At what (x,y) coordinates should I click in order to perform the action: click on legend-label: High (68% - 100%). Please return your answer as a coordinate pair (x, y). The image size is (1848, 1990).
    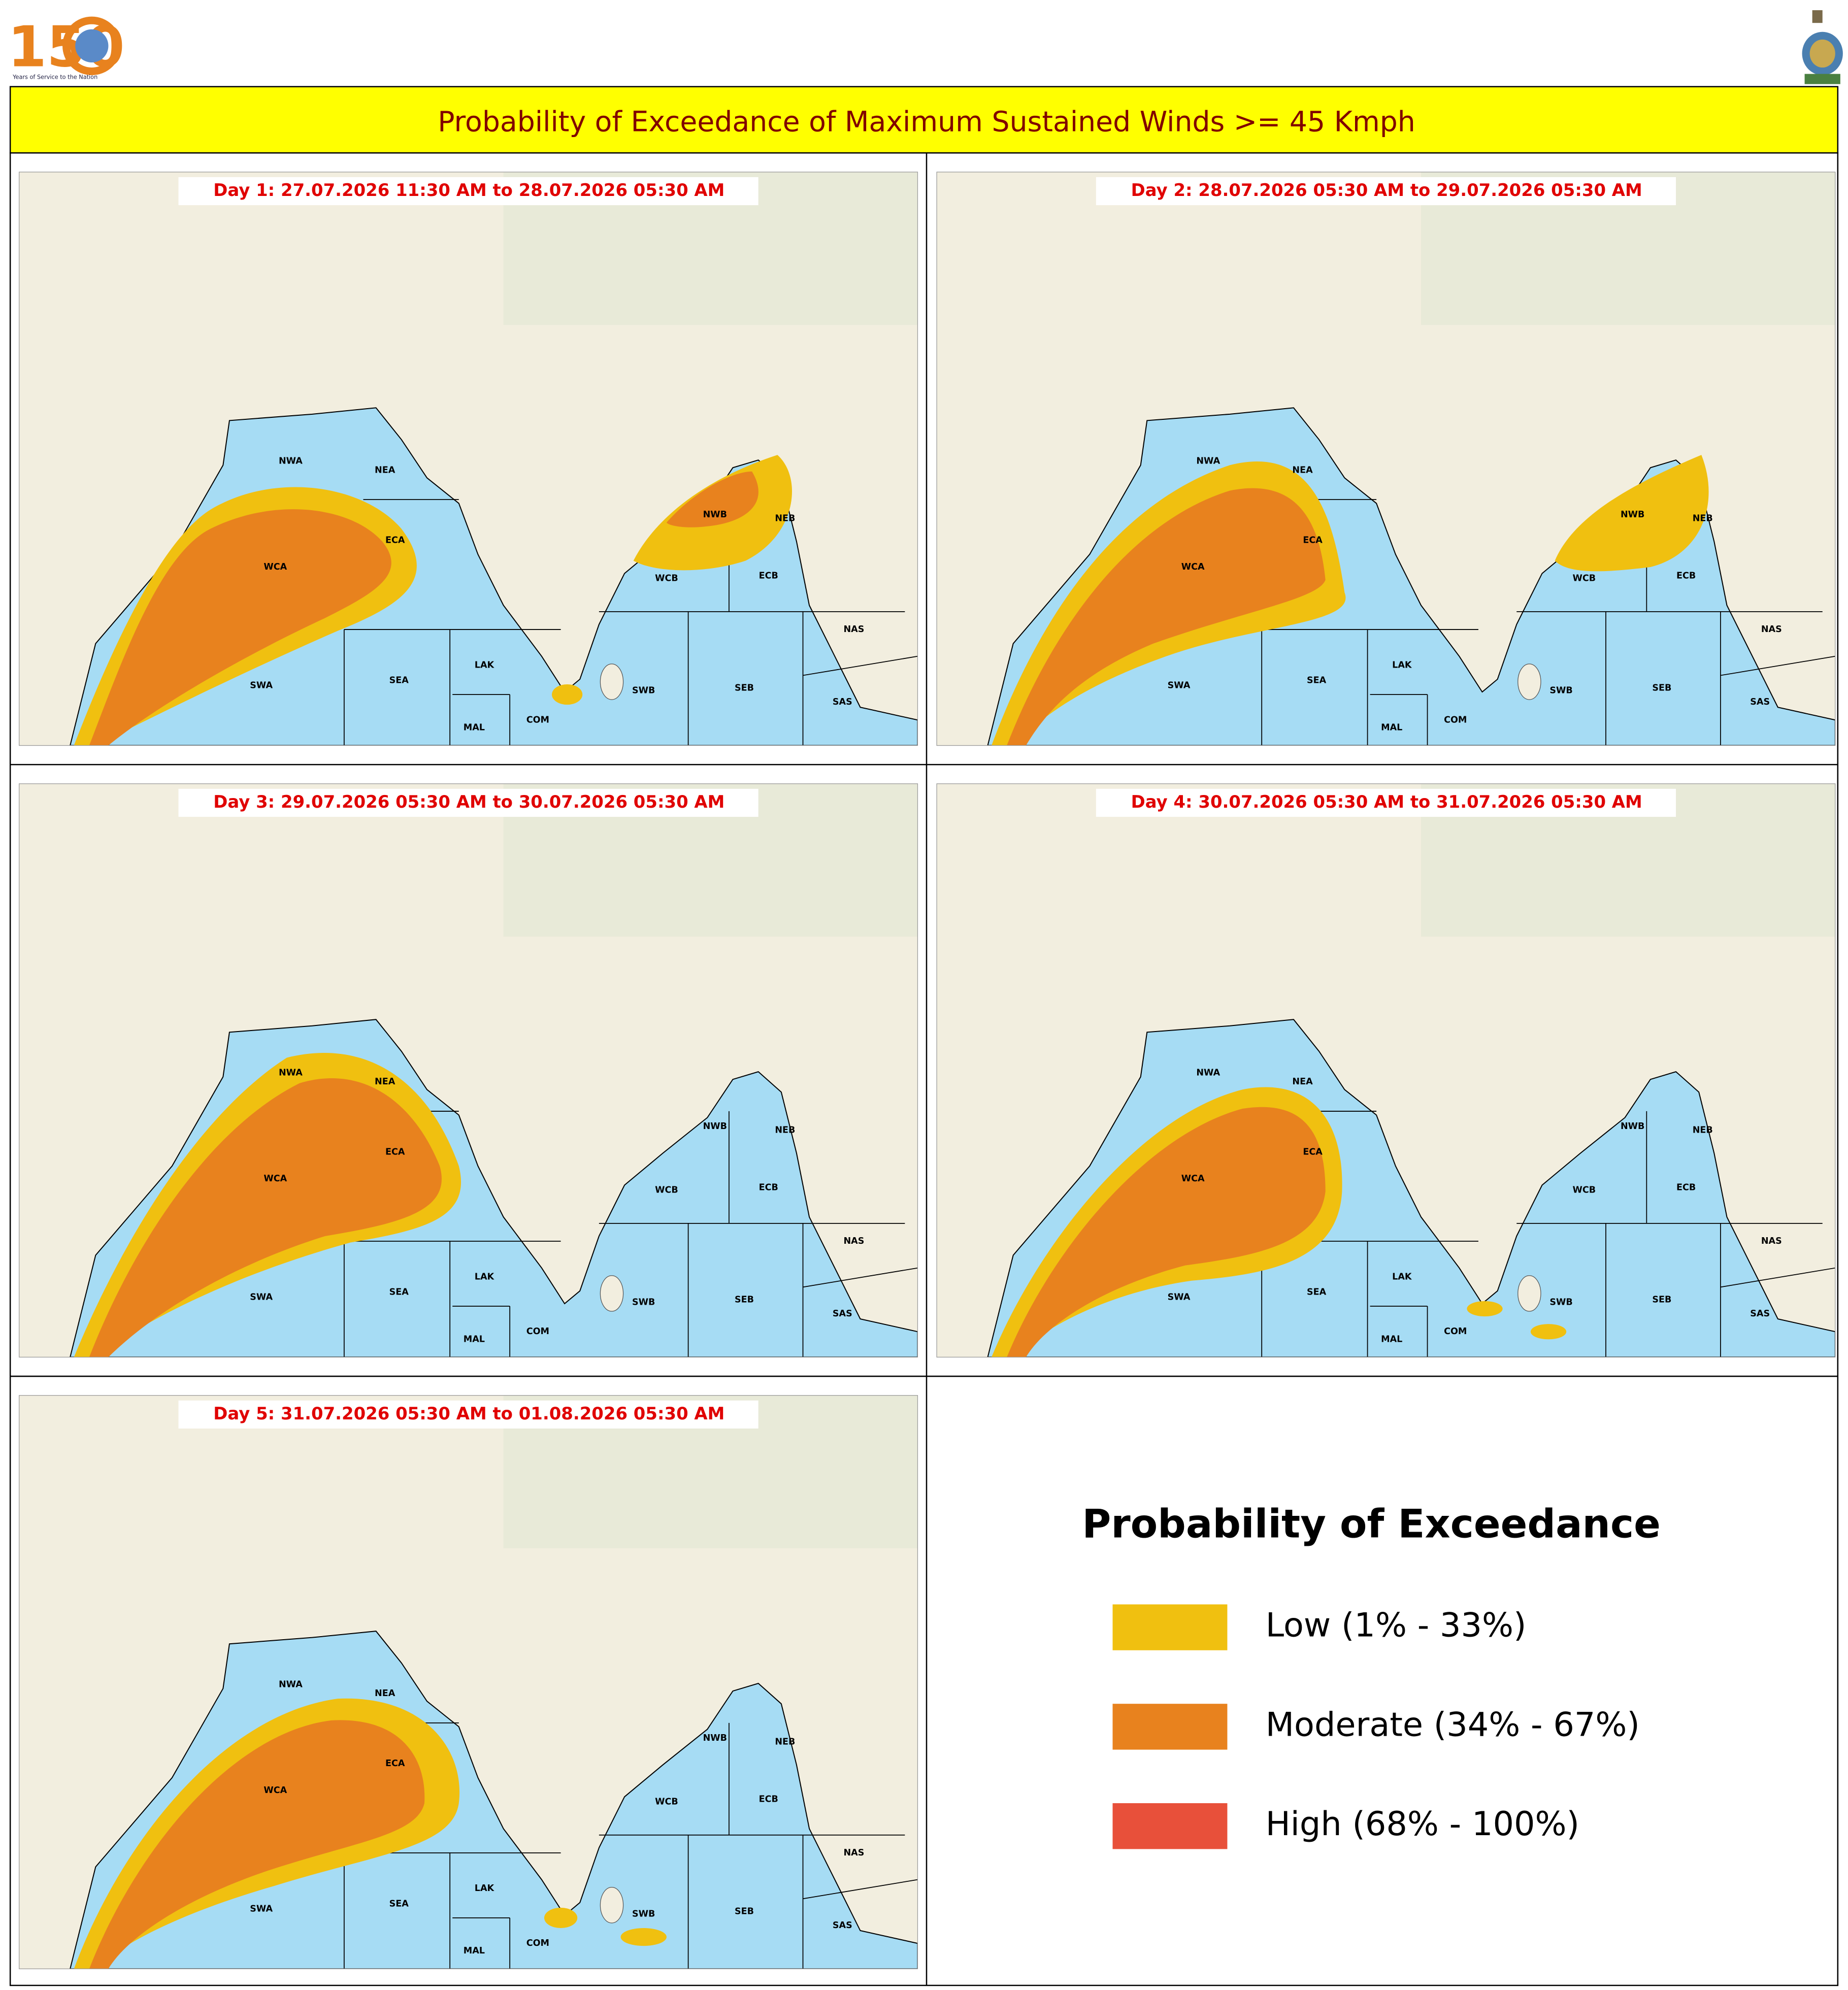
    Looking at the image, I should click on (1422, 1824).